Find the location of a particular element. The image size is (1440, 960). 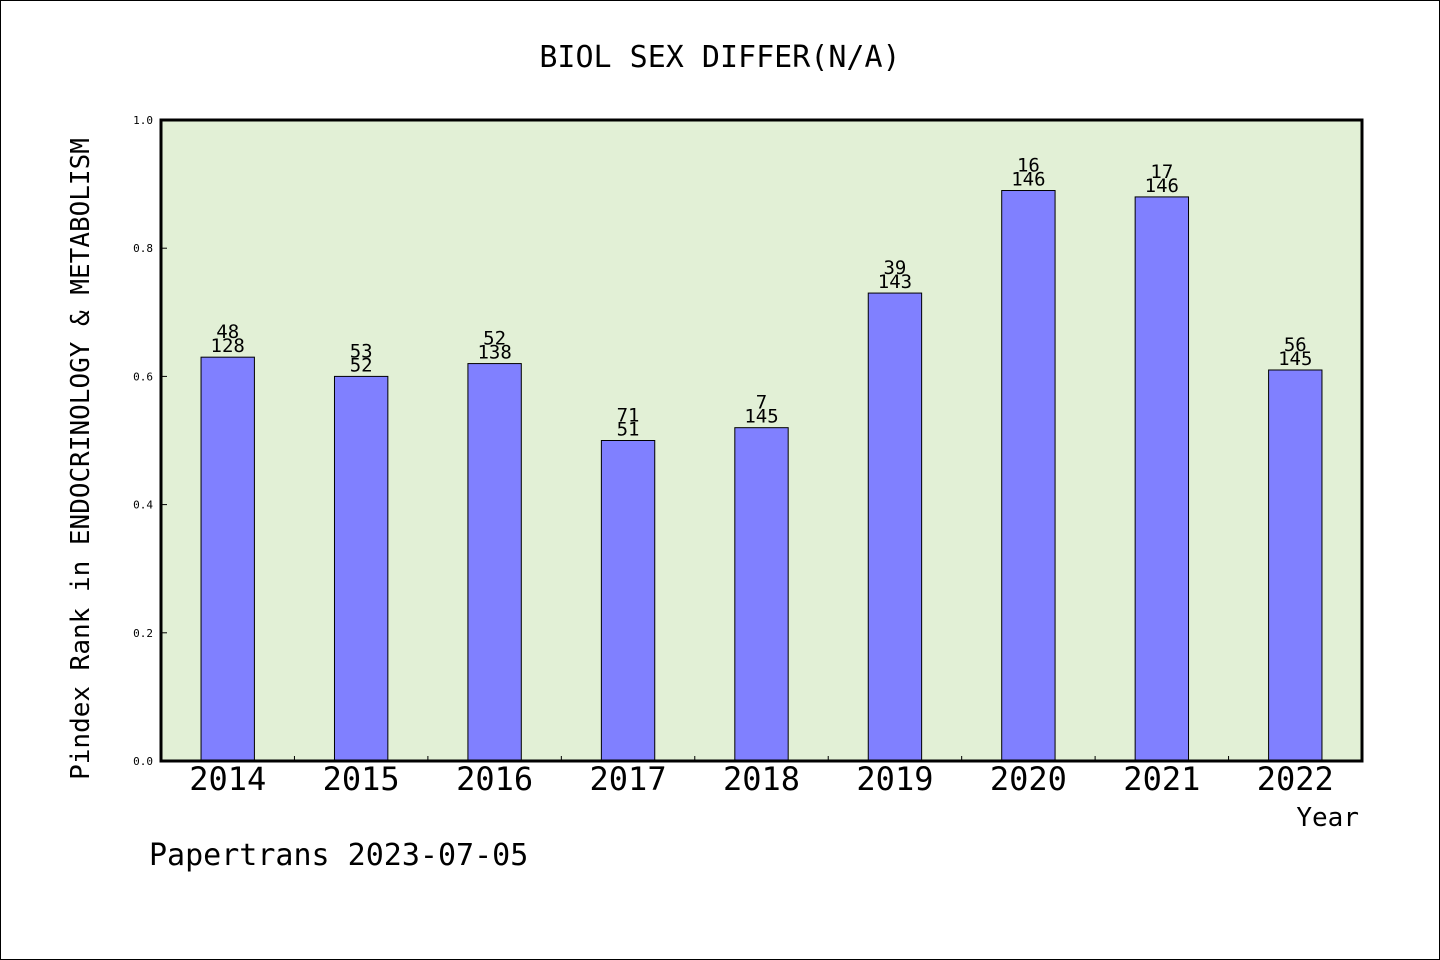

bar-2016 is located at coordinates (494, 562).